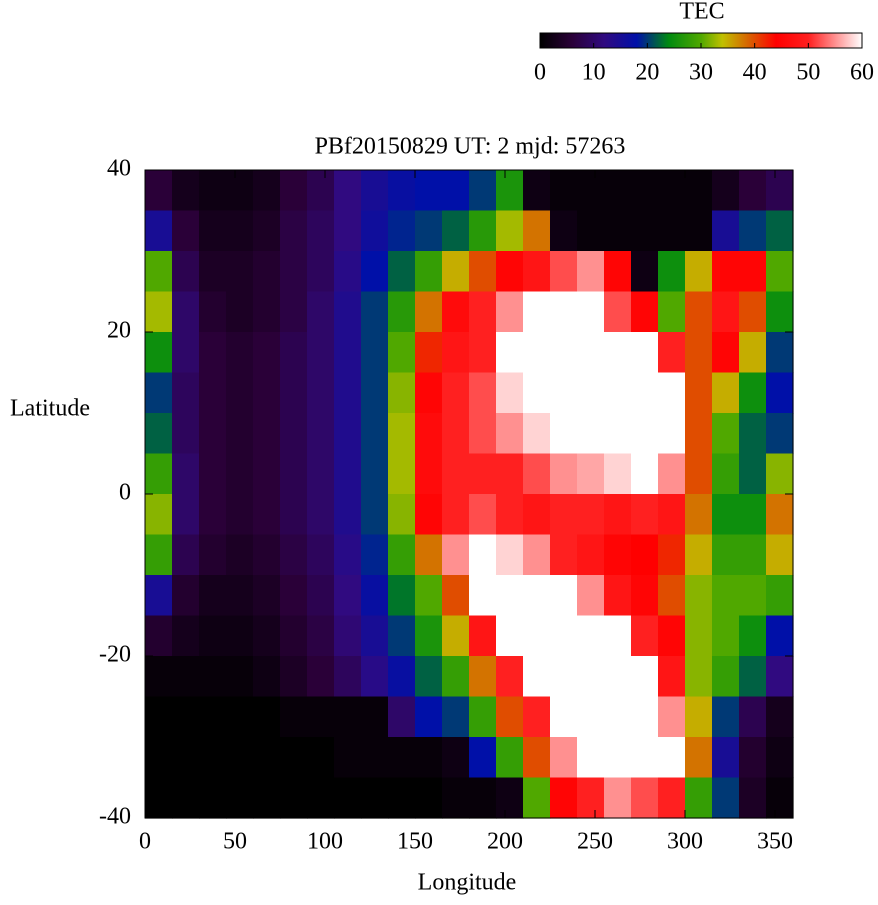 This screenshot has width=878, height=905. What do you see at coordinates (808, 73) in the screenshot?
I see `colorbar-tick-label: 50` at bounding box center [808, 73].